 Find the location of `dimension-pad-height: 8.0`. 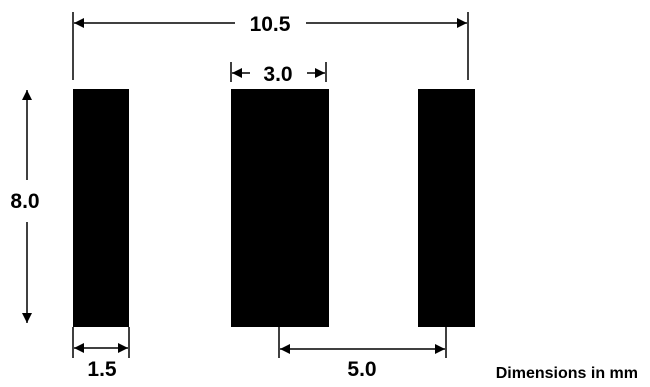

dimension-pad-height: 8.0 is located at coordinates (25, 206).